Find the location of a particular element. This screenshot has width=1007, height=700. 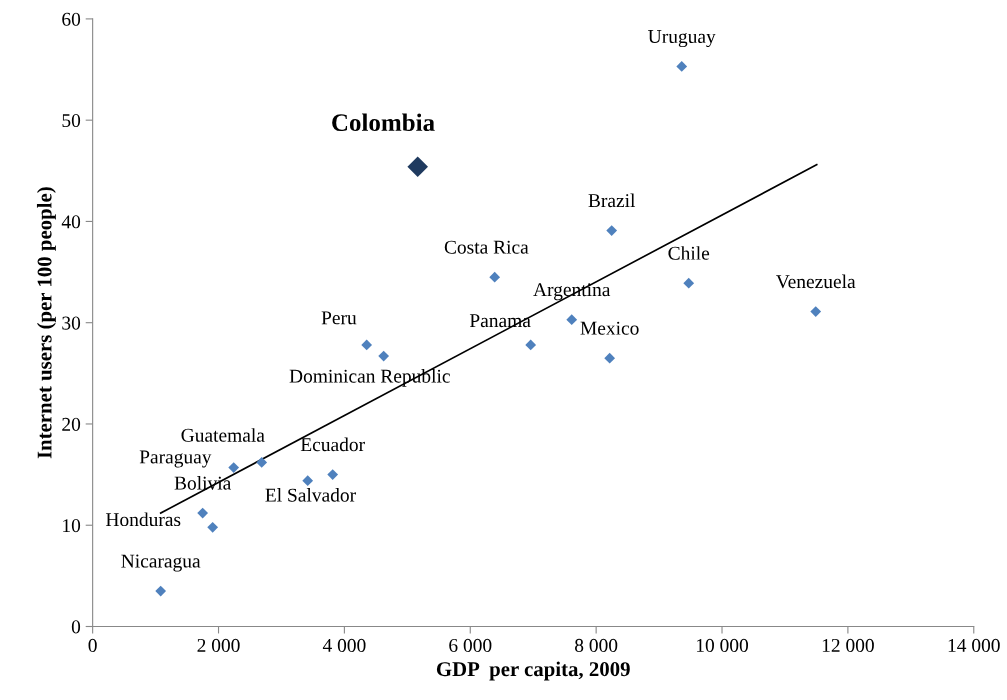

x-tick-label: 6 000 is located at coordinates (470, 645).